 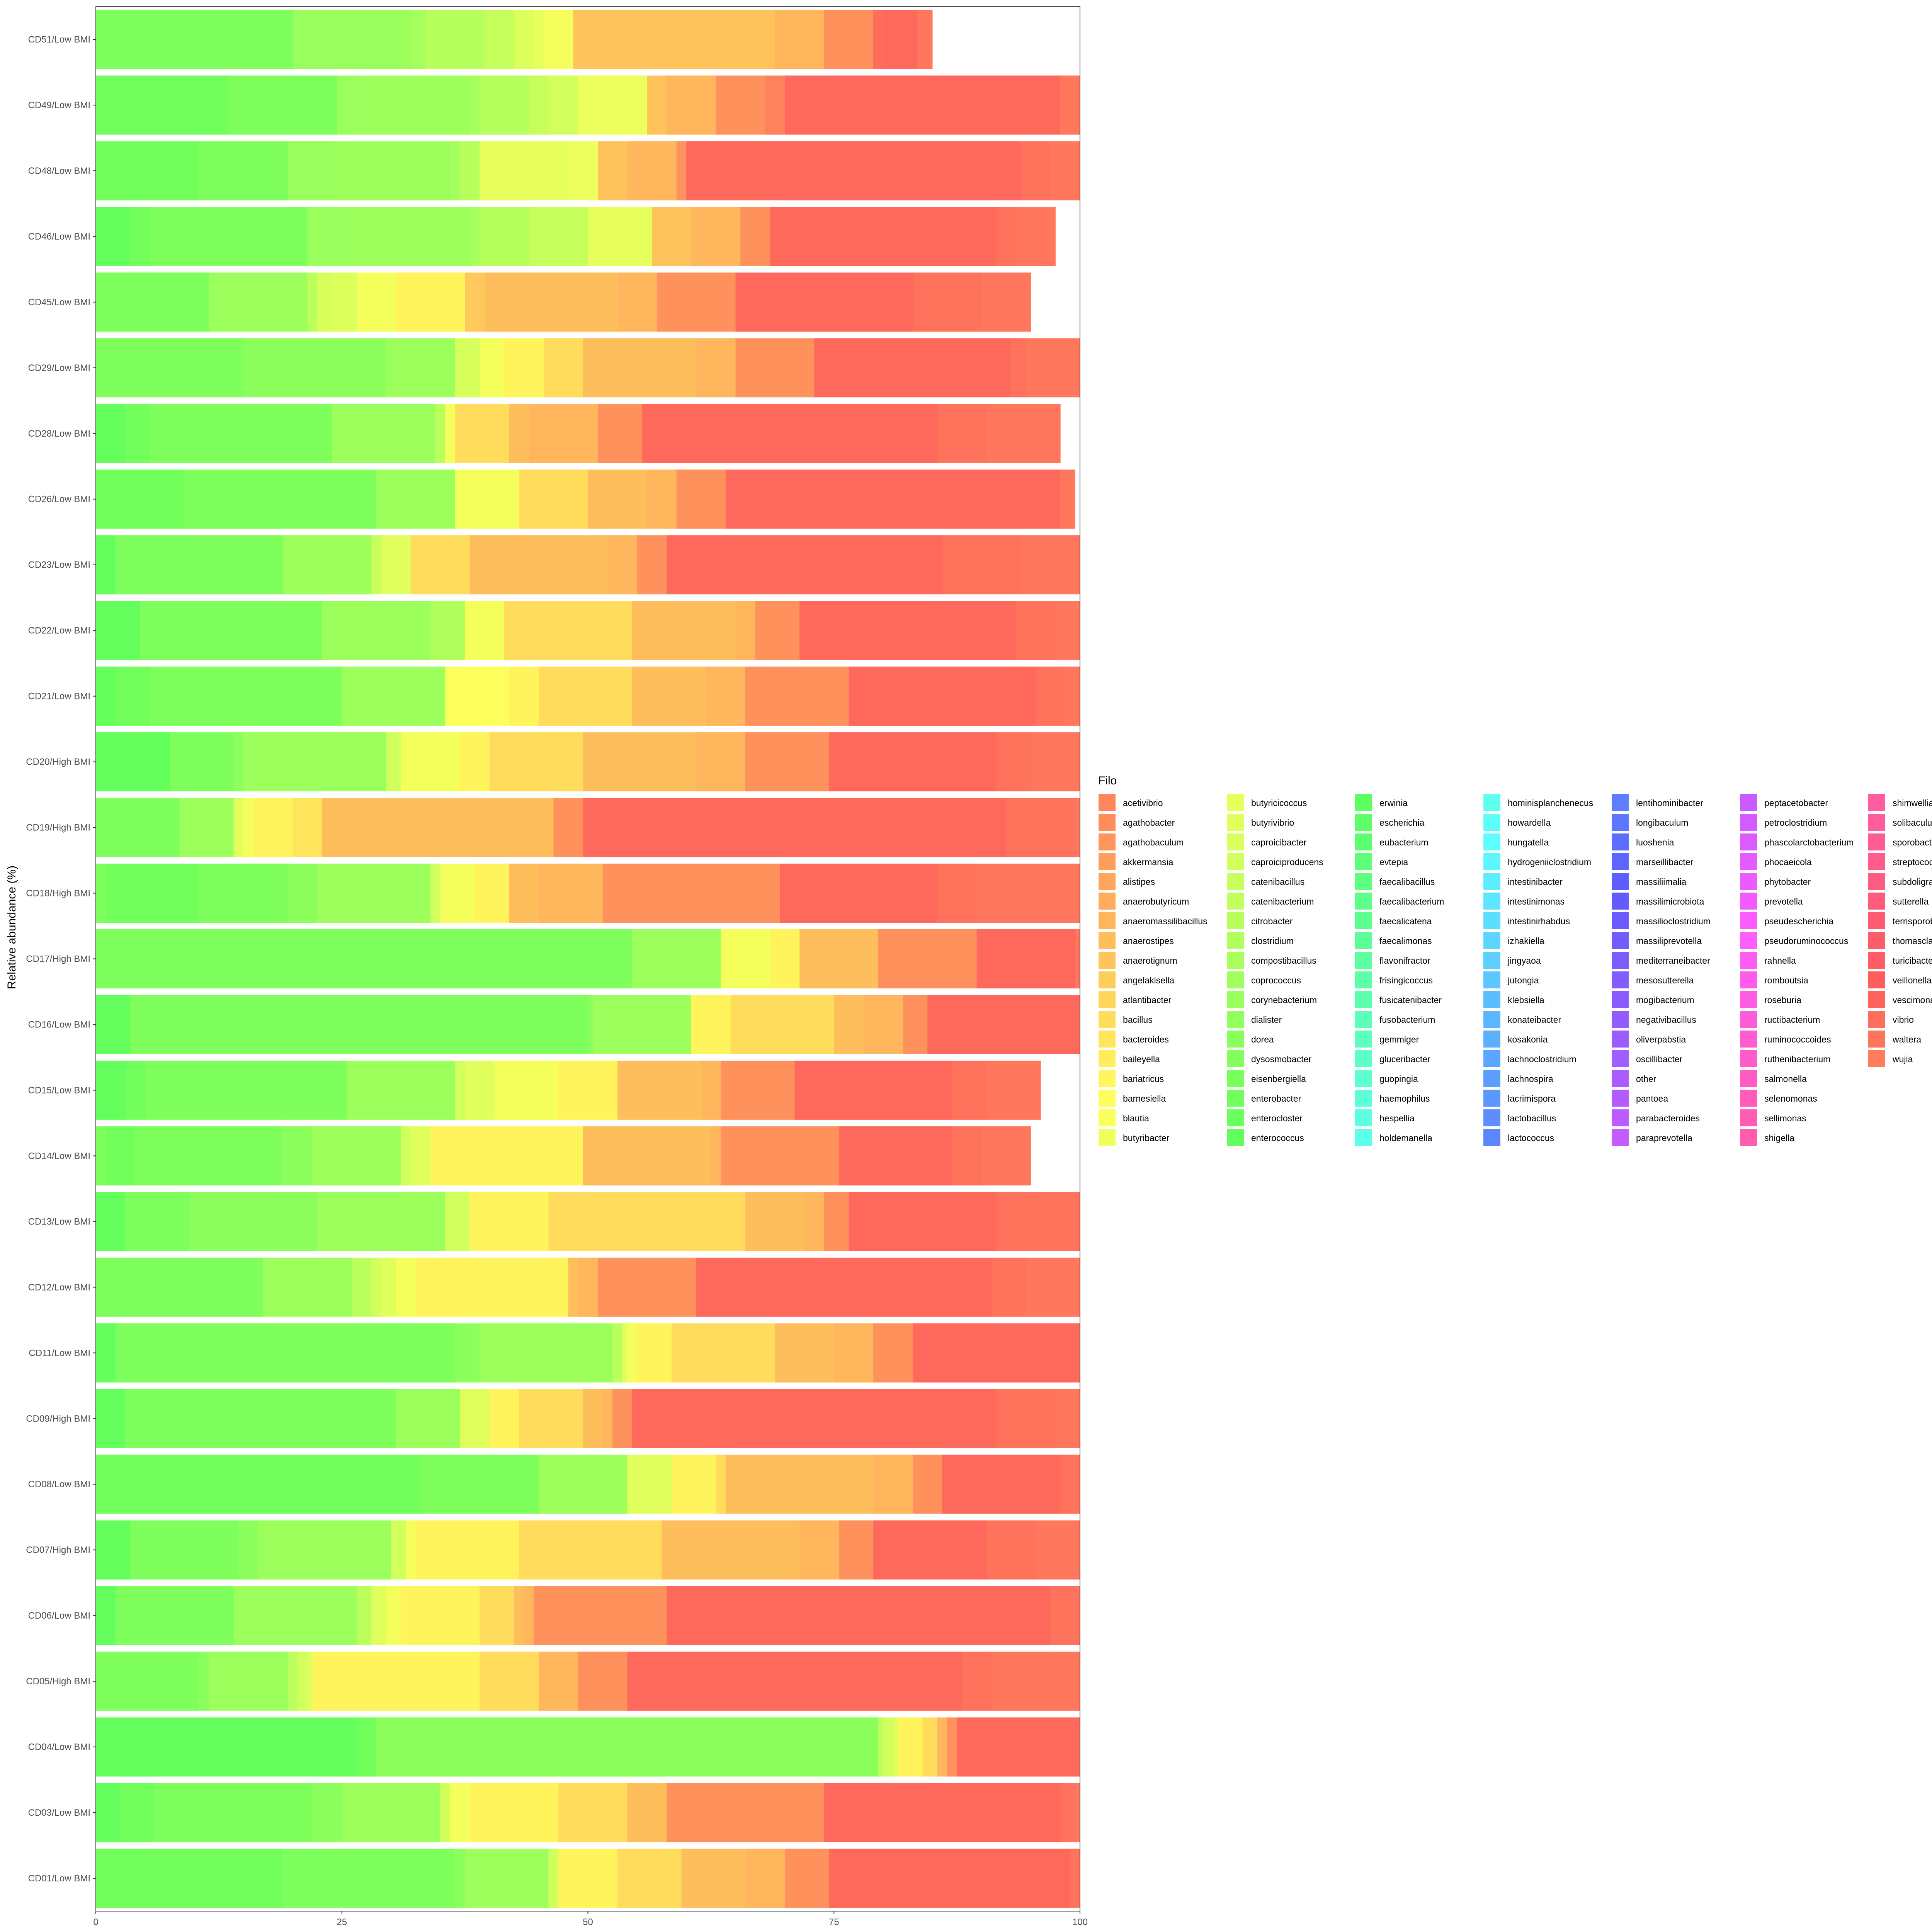 I want to click on x-tick-label: 100, so click(x=1080, y=1922).